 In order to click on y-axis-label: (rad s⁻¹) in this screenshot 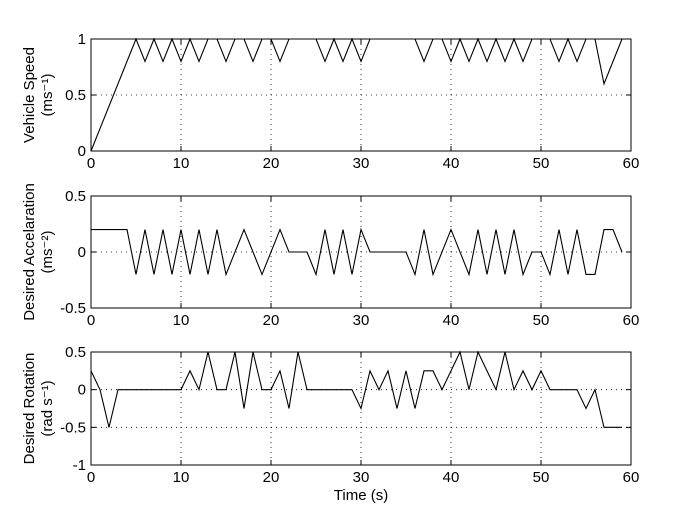, I will do `click(47, 408)`.